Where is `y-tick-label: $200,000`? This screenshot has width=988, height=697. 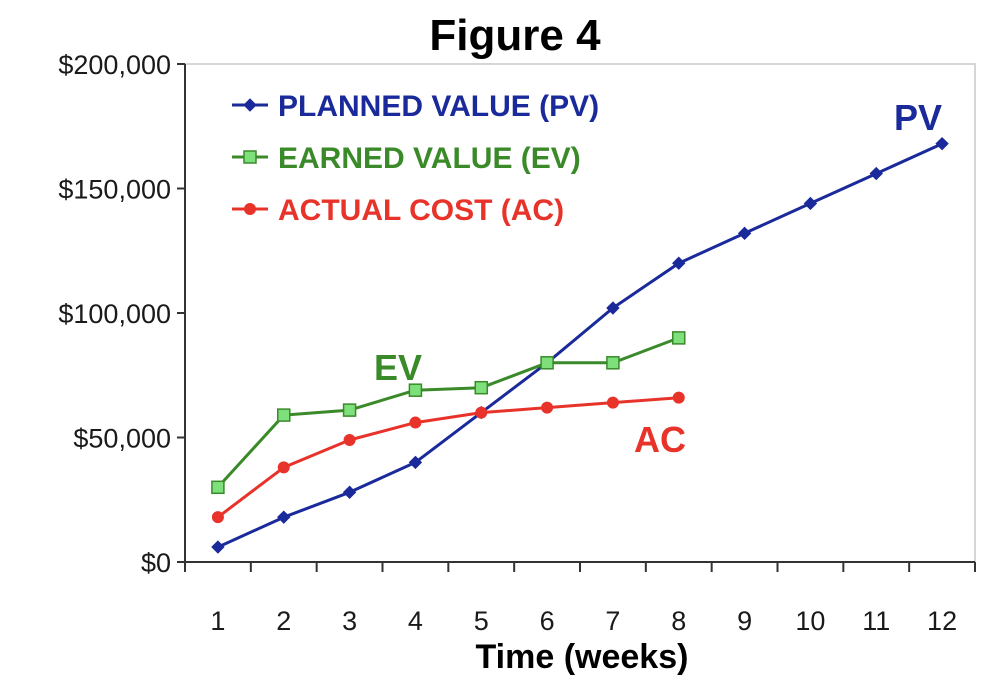 y-tick-label: $200,000 is located at coordinates (114, 65).